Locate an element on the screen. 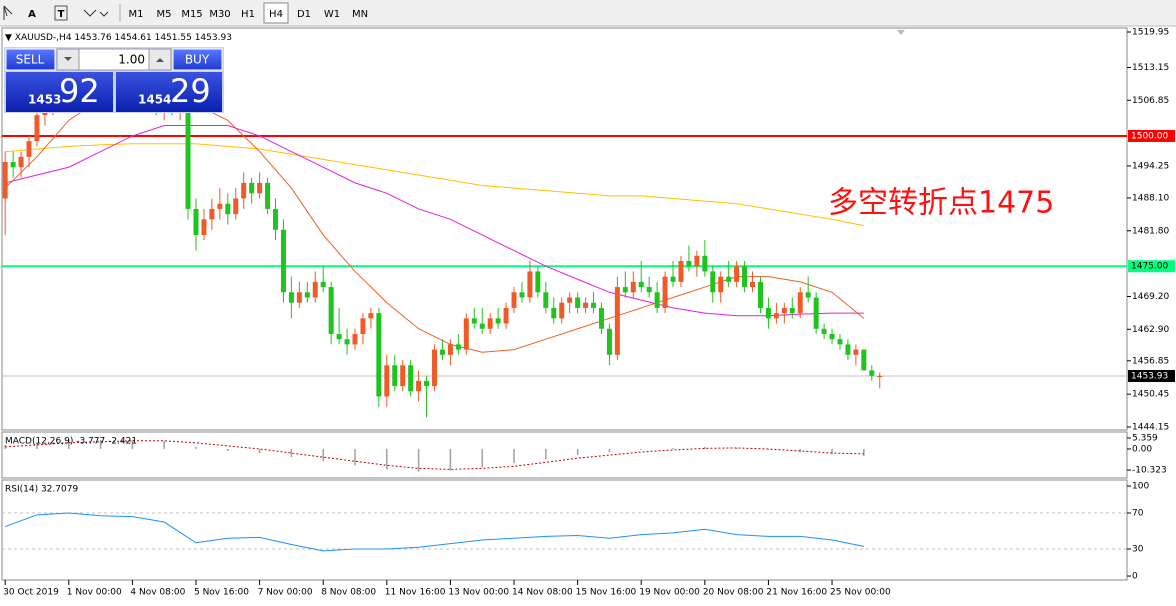 The width and height of the screenshot is (1176, 606). level-label-bg is located at coordinates (1151, 135).